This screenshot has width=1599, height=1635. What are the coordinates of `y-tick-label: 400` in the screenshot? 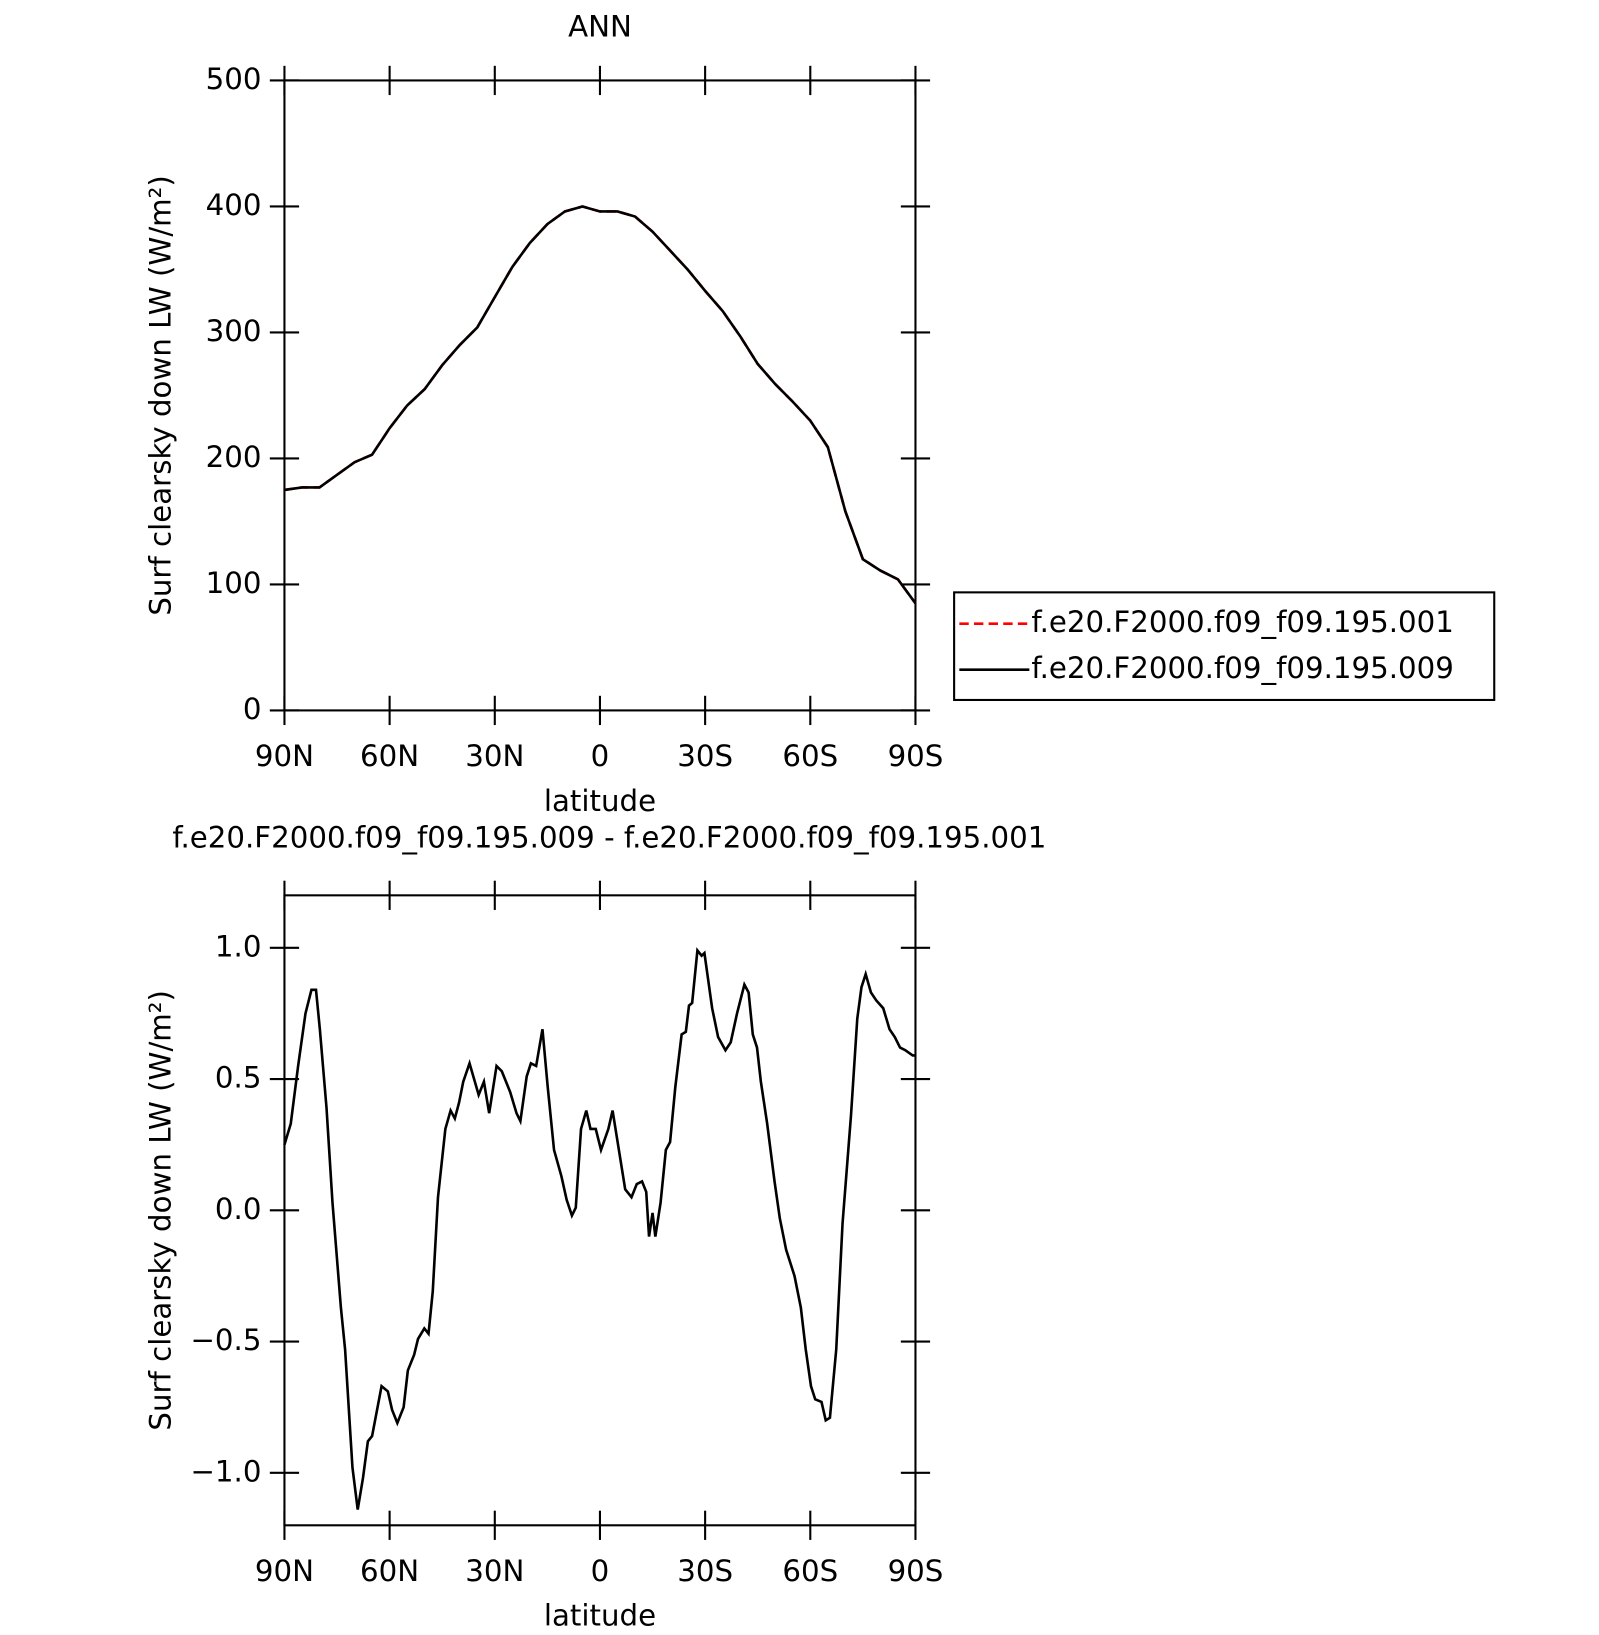 It's located at (234, 205).